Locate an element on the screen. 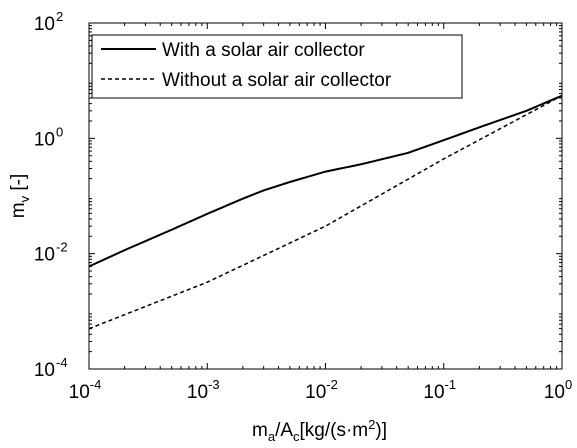 This screenshot has height=448, width=577. legend-box is located at coordinates (277, 66).